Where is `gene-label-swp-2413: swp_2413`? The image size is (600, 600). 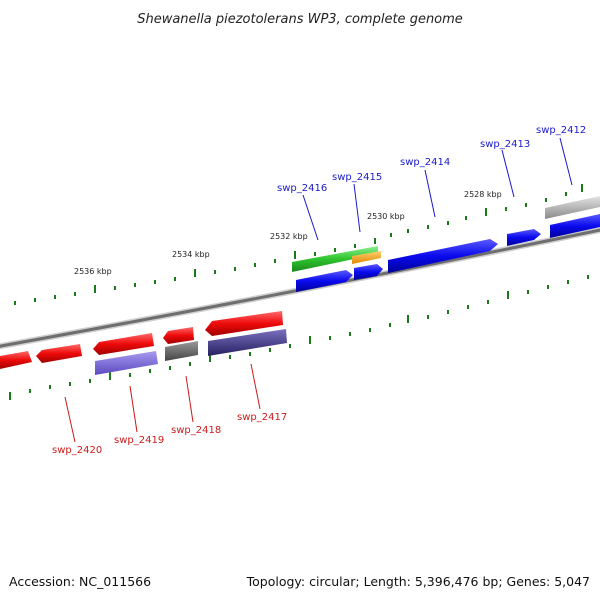 gene-label-swp-2413: swp_2413 is located at coordinates (505, 144).